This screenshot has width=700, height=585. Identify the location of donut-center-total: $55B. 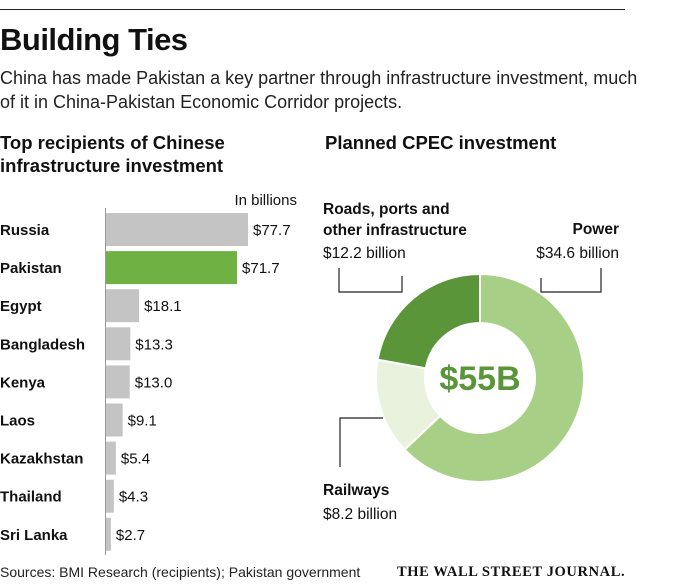
(479, 379).